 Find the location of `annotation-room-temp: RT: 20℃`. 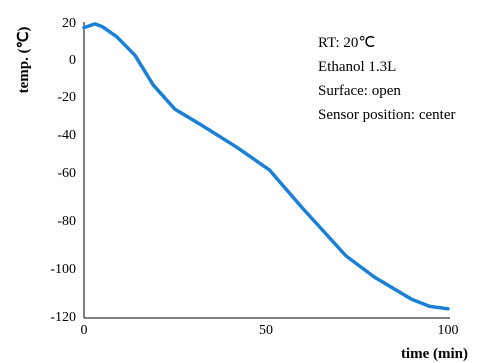

annotation-room-temp: RT: 20℃ is located at coordinates (346, 43).